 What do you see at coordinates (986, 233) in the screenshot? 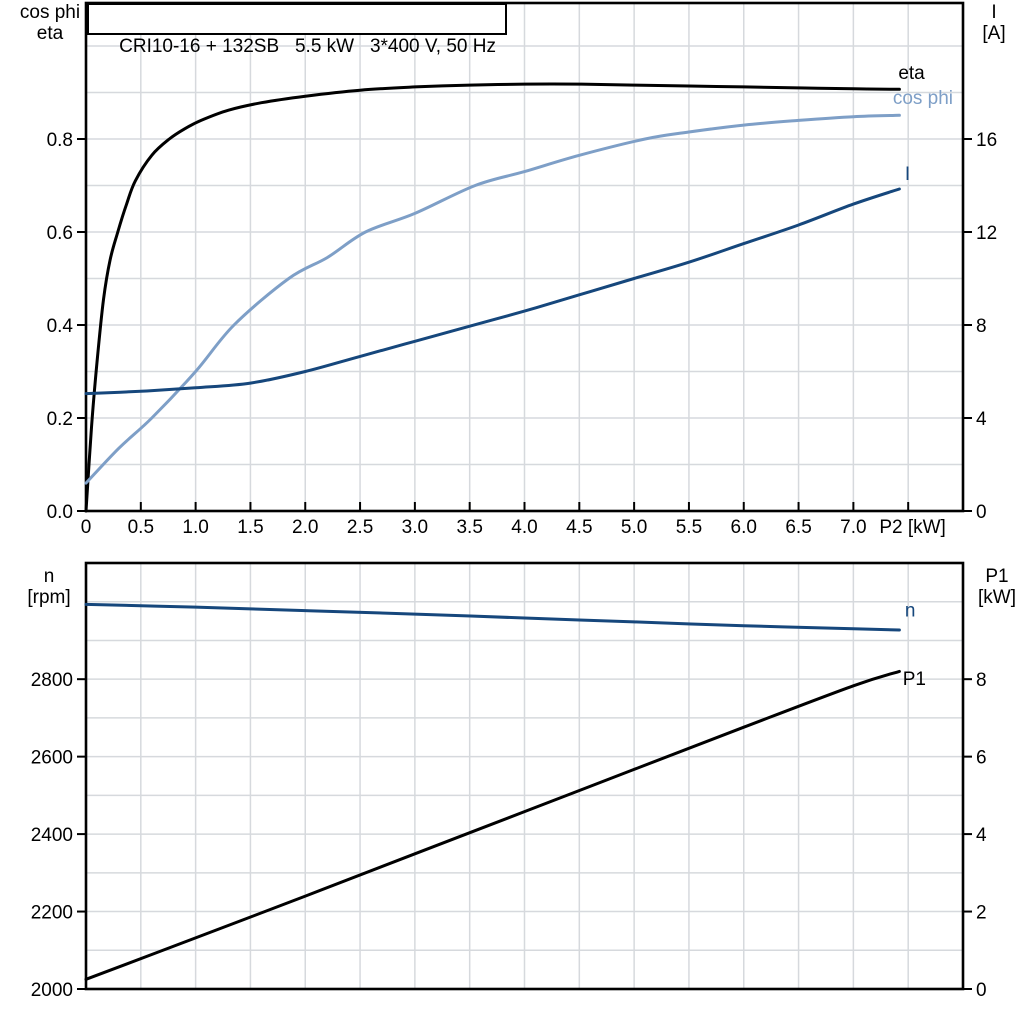
I see `right-tick-label: 12` at bounding box center [986, 233].